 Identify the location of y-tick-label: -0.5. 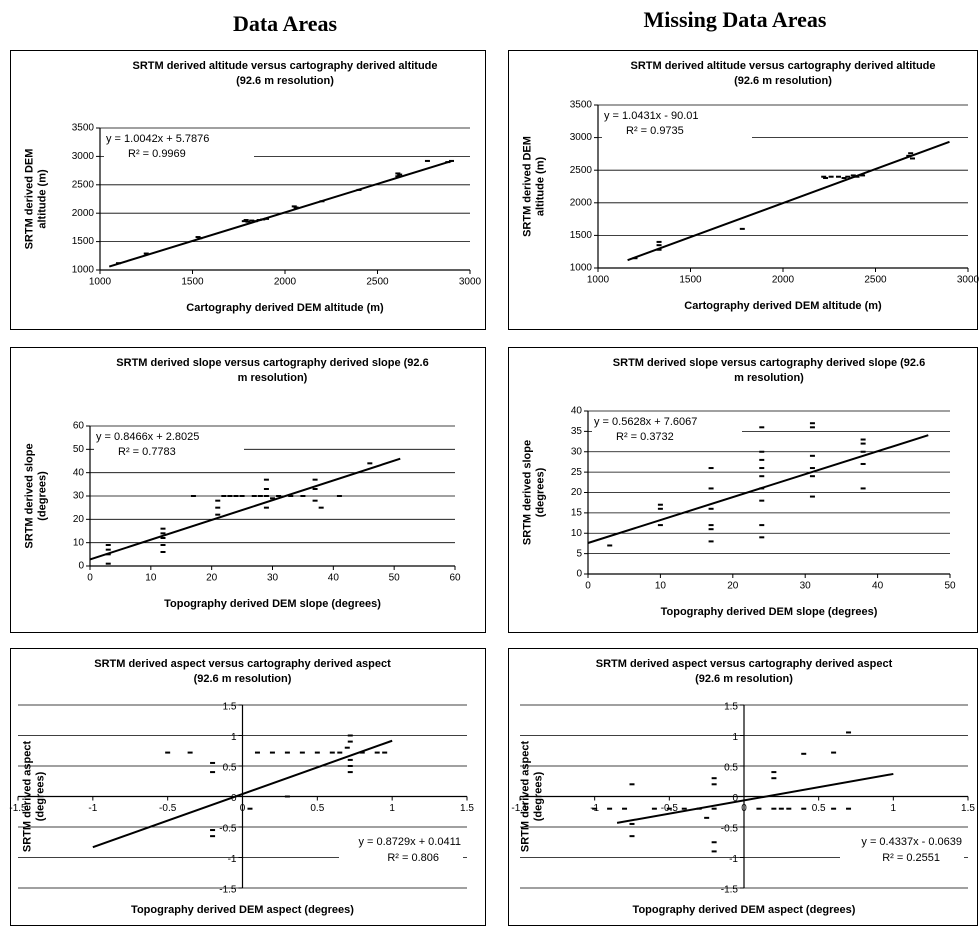
(228, 829).